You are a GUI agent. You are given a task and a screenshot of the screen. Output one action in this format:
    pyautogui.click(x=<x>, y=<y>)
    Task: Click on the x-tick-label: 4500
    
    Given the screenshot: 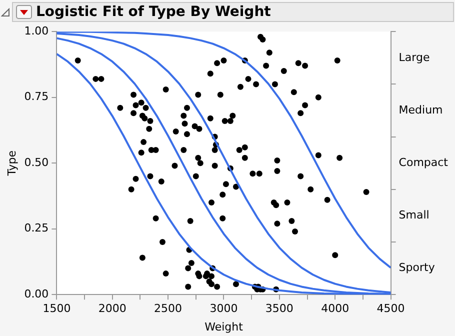 What is the action you would take?
    pyautogui.click(x=390, y=309)
    